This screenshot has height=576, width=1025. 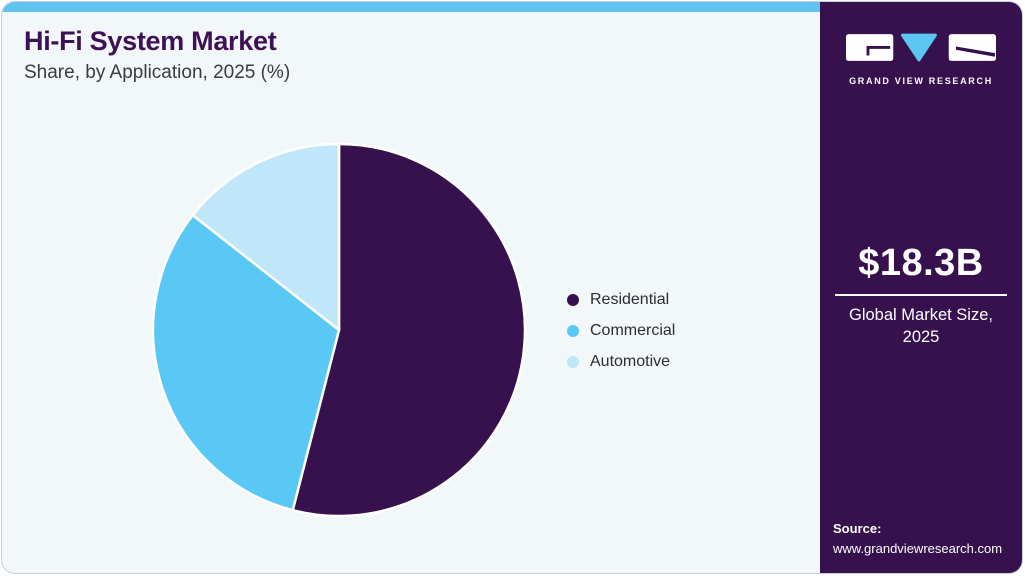 I want to click on pie-slice-commercial, so click(x=246, y=362).